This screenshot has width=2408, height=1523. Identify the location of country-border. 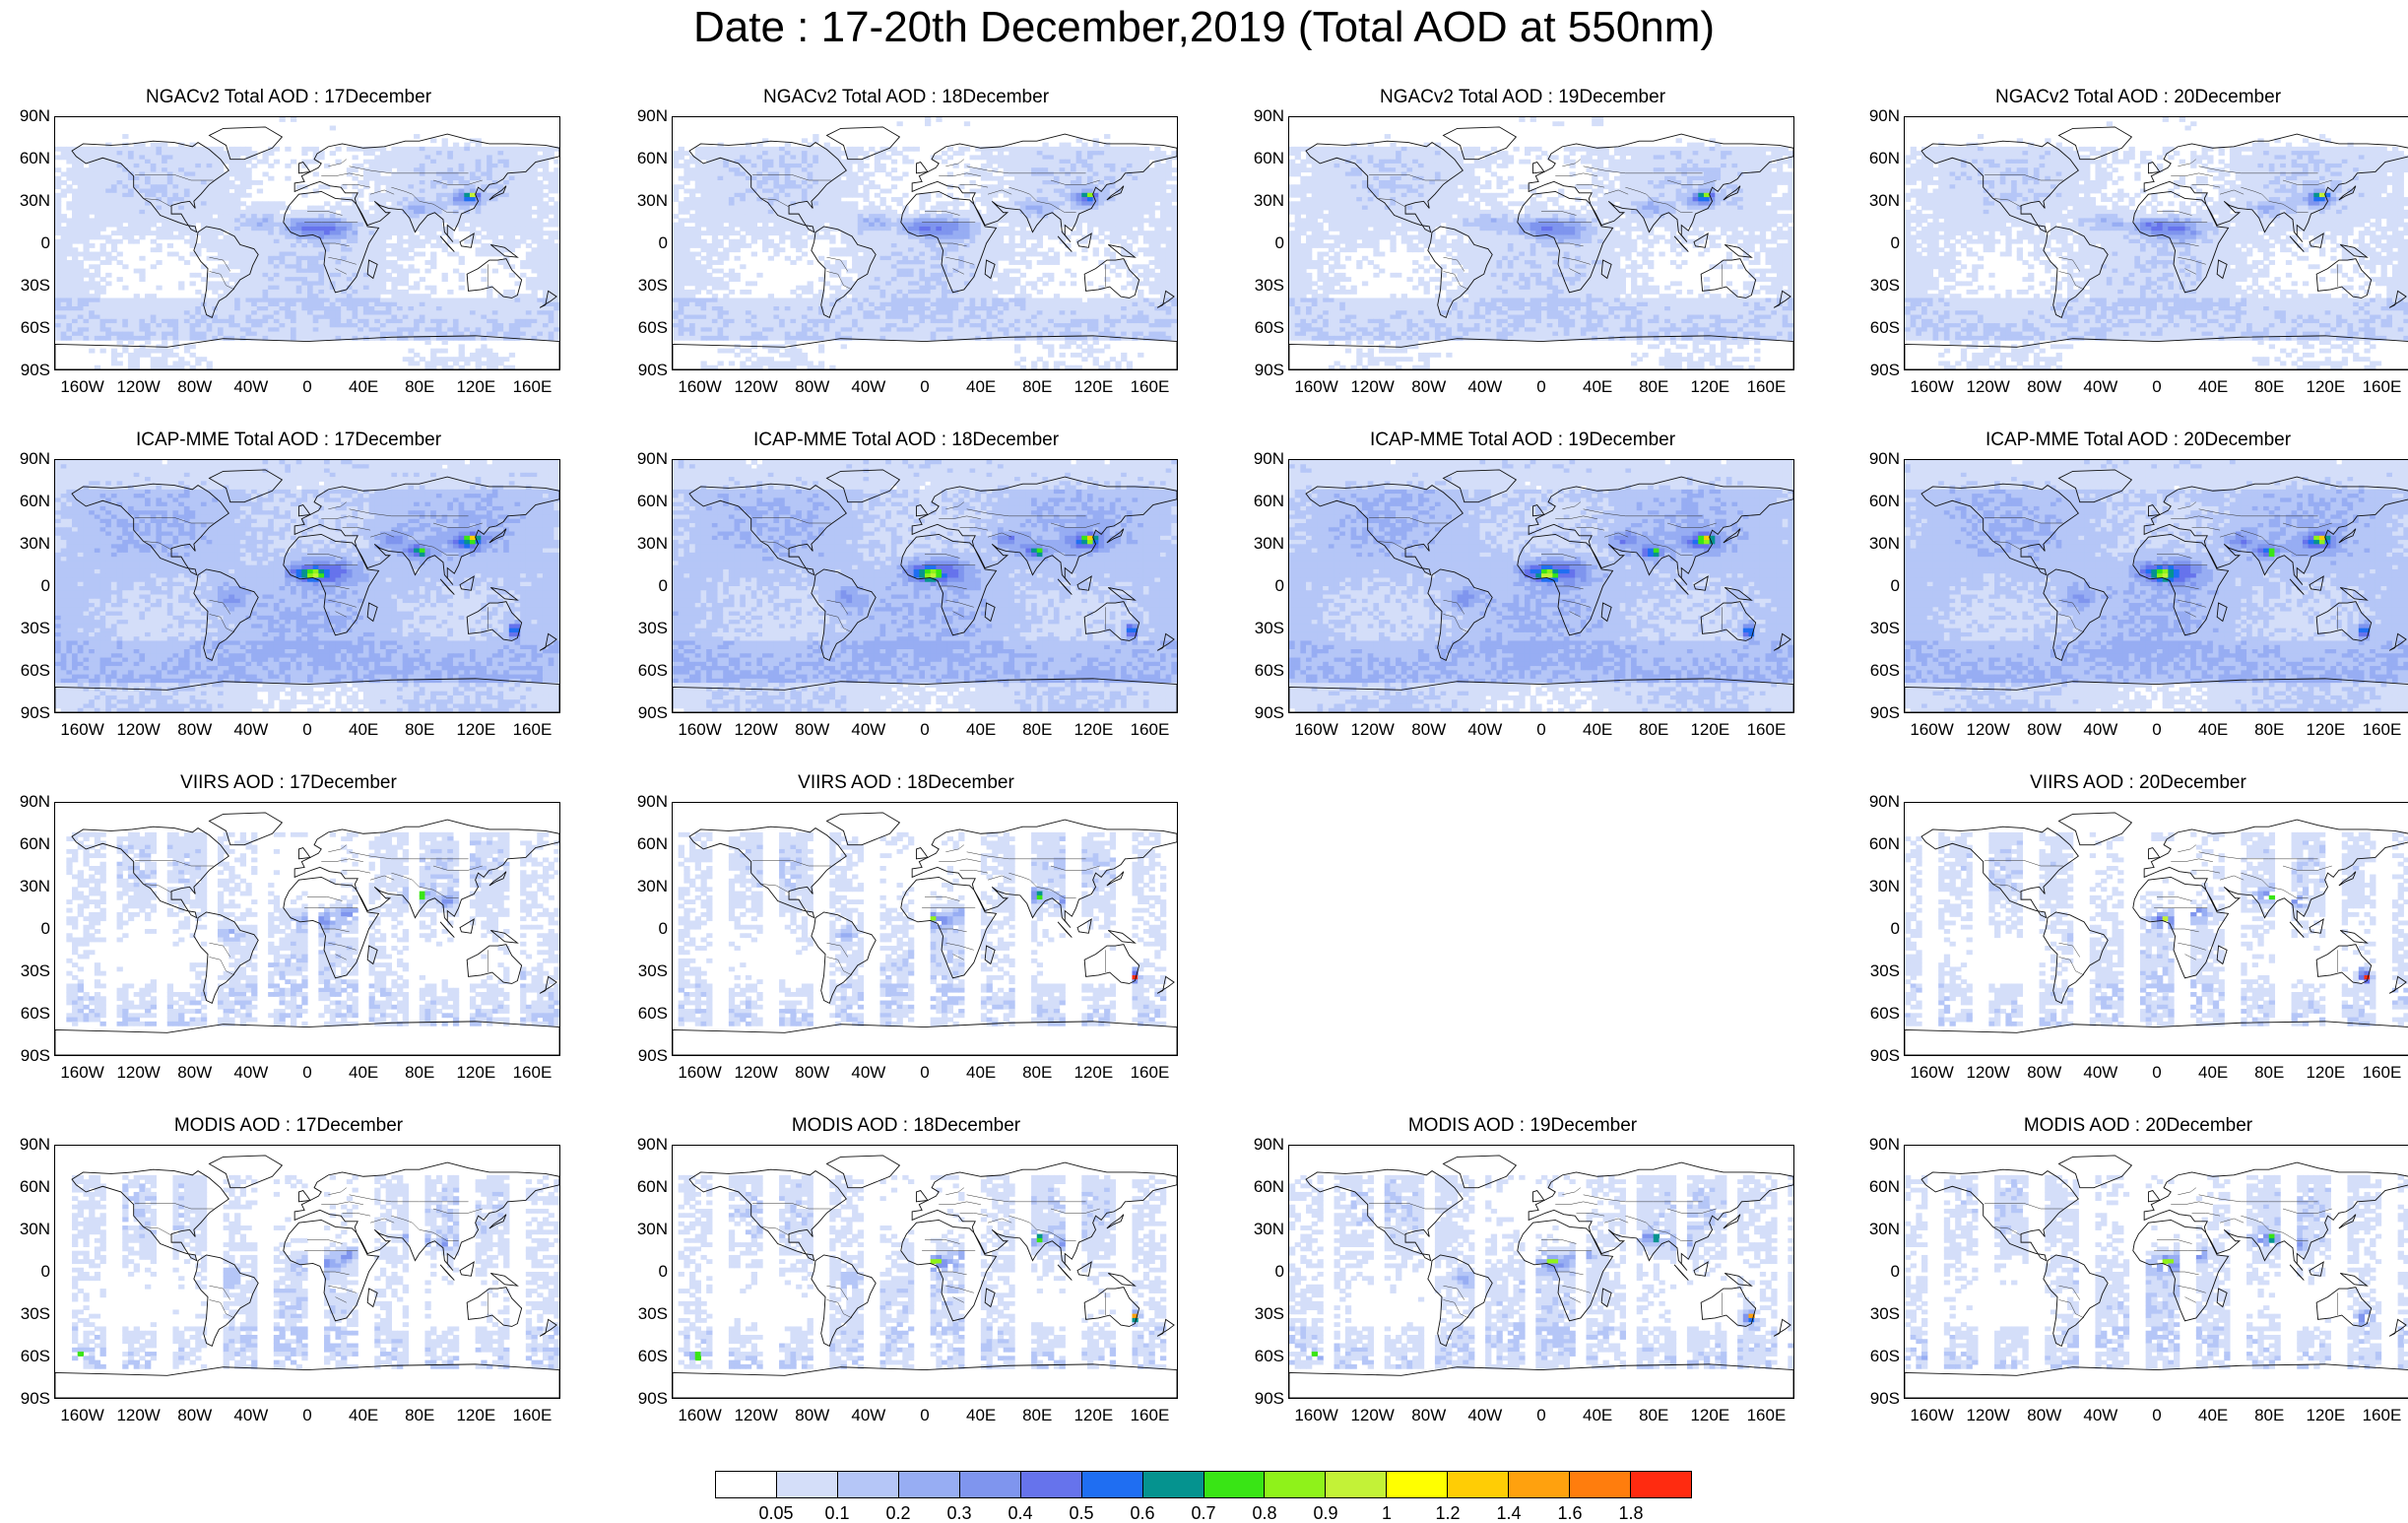
(335, 245).